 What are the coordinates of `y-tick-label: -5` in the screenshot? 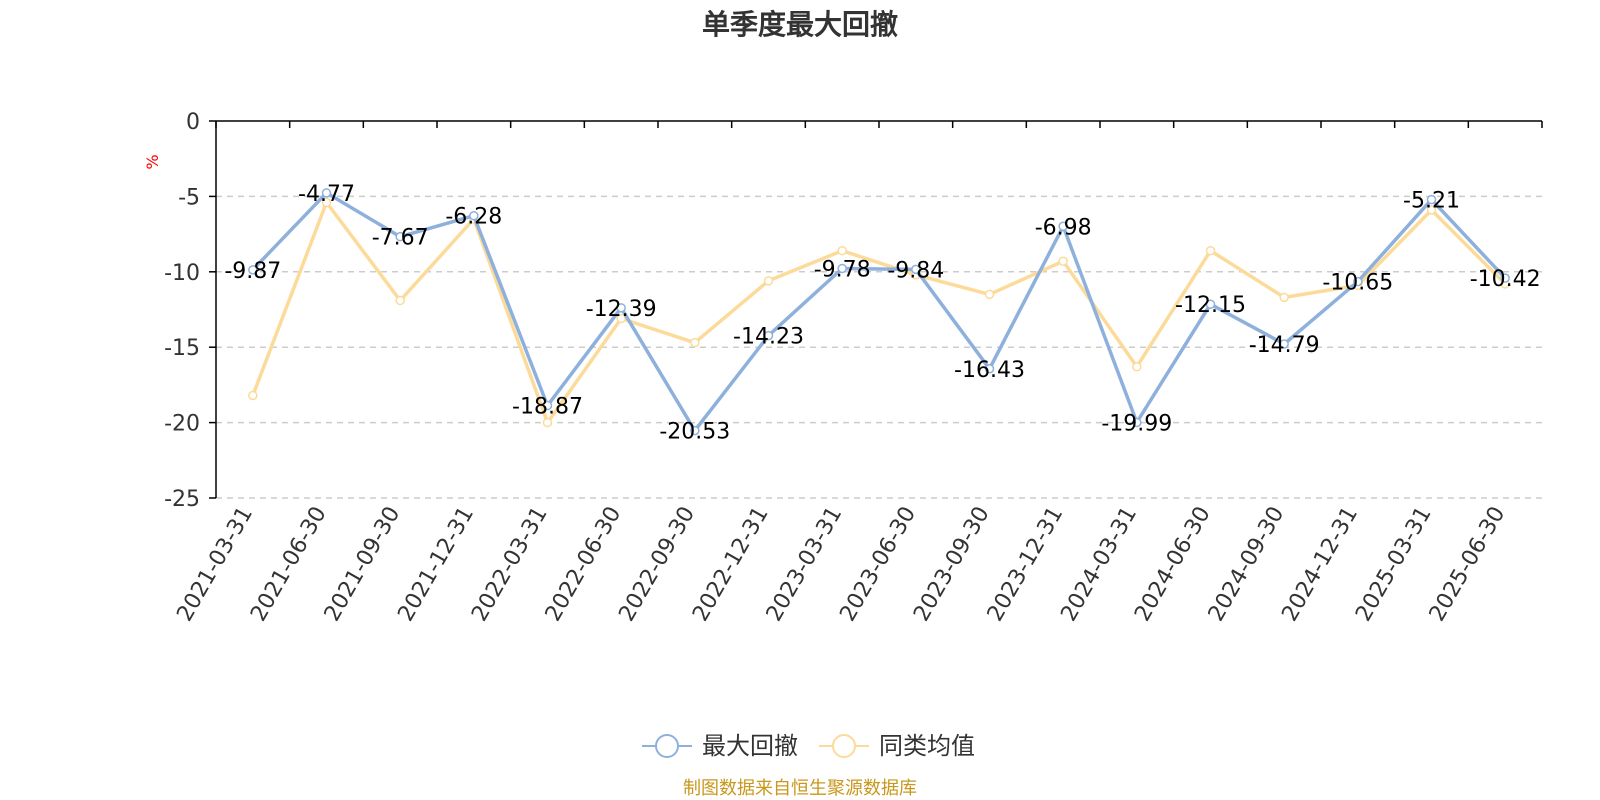 It's located at (189, 197).